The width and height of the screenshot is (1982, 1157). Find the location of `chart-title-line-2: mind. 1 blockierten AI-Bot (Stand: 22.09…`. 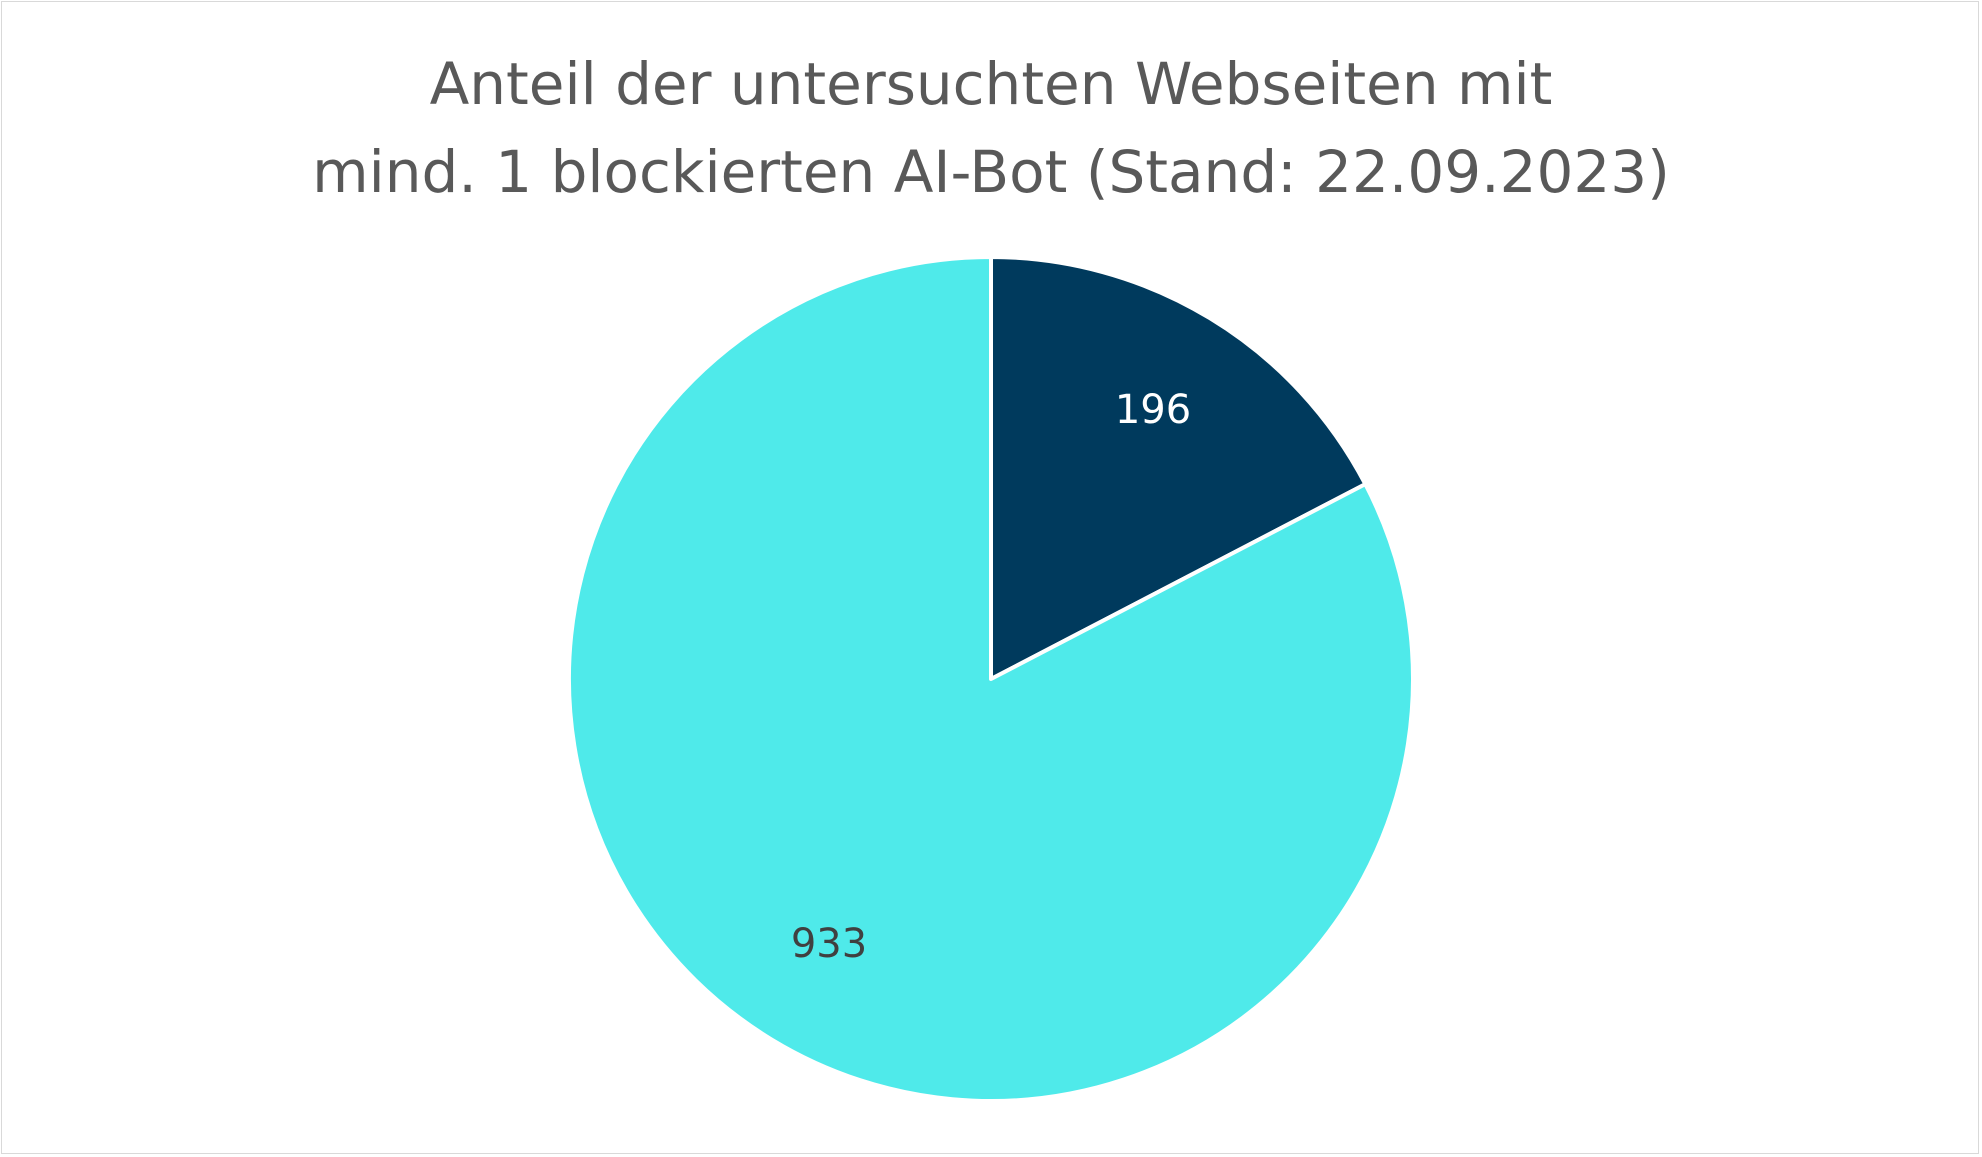

chart-title-line-2: mind. 1 blockierten AI-Bot (Stand: 22.09… is located at coordinates (991, 172).